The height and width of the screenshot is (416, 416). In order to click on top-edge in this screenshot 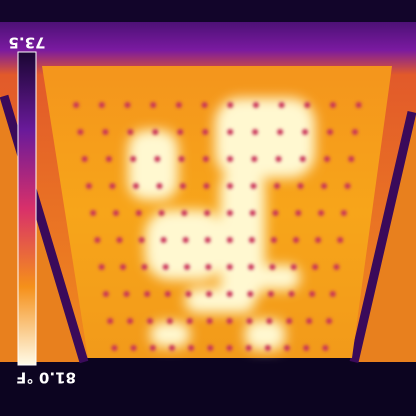, I will do `click(208, 11)`.